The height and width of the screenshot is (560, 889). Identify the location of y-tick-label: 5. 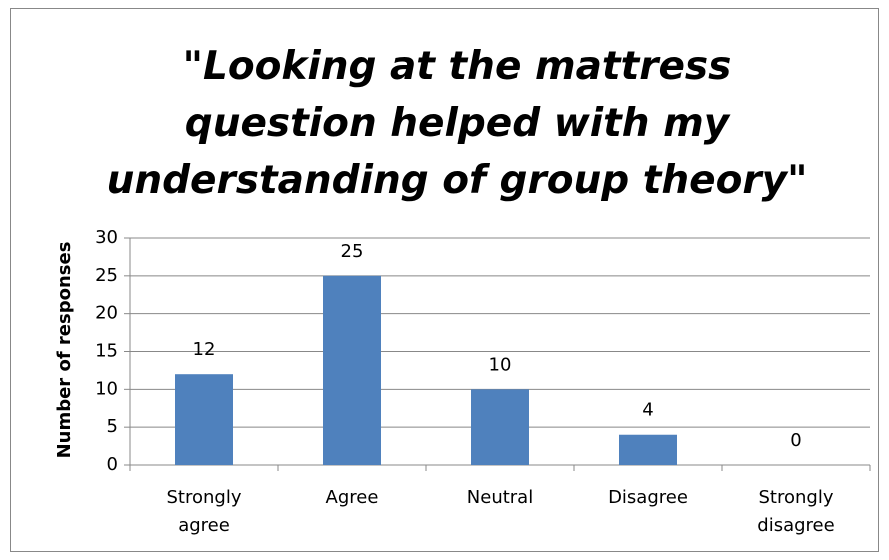
(112, 426).